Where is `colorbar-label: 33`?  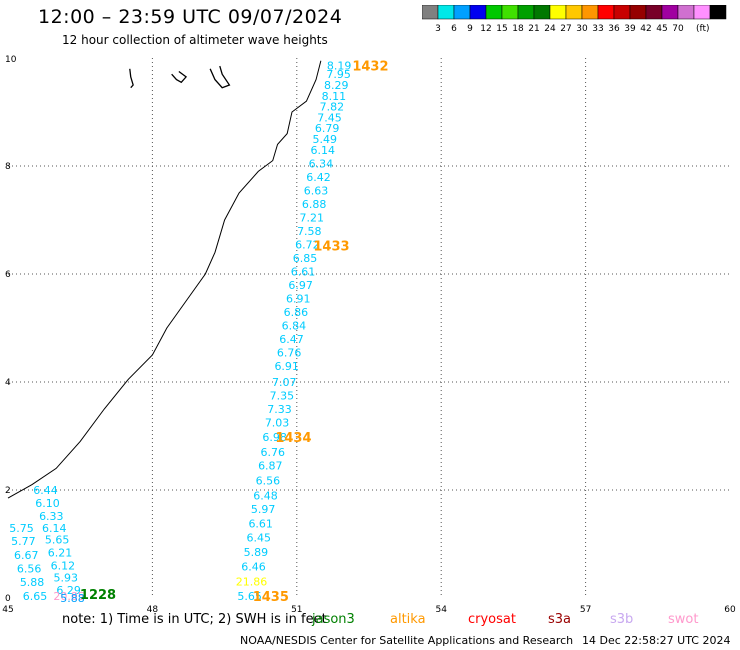
colorbar-label: 33 is located at coordinates (597, 29).